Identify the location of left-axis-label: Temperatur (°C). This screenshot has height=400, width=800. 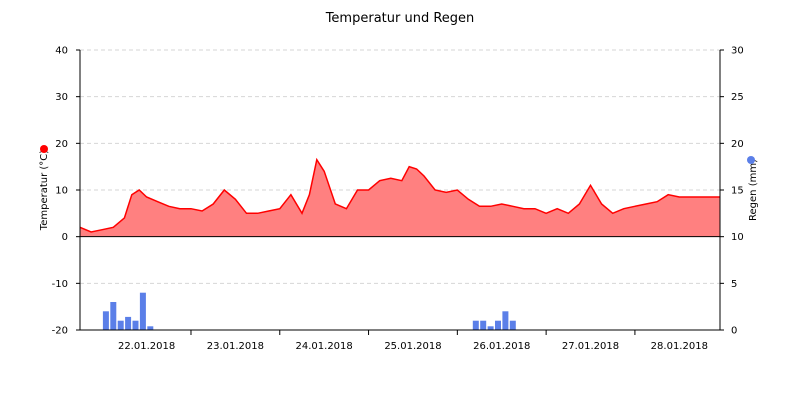
(44, 190).